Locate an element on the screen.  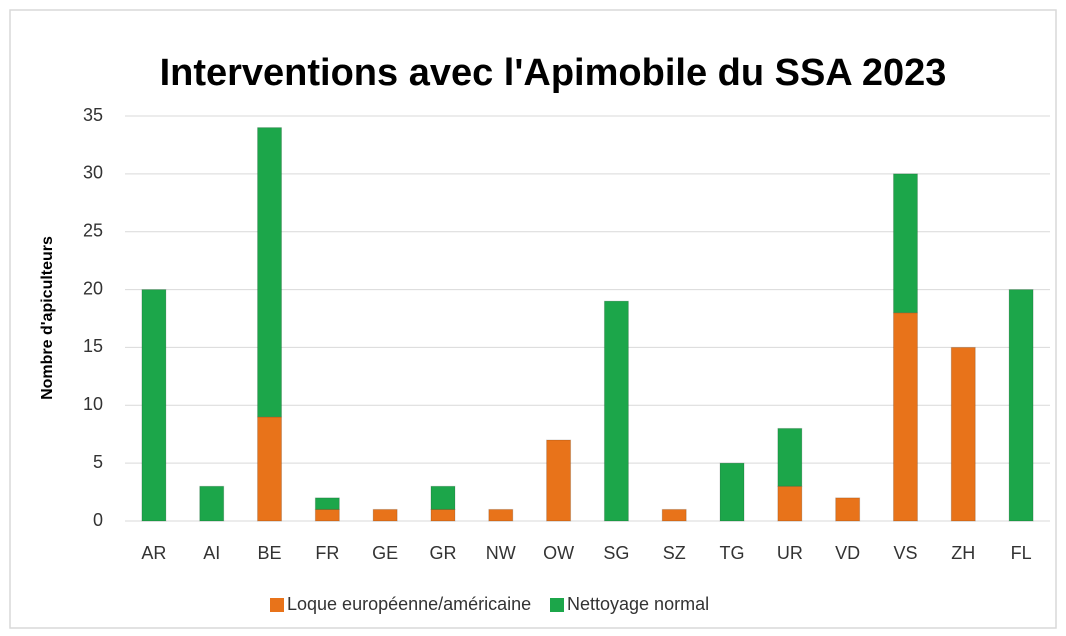
y-axis-label: Nombre d'apiculteurs is located at coordinates (47, 318).